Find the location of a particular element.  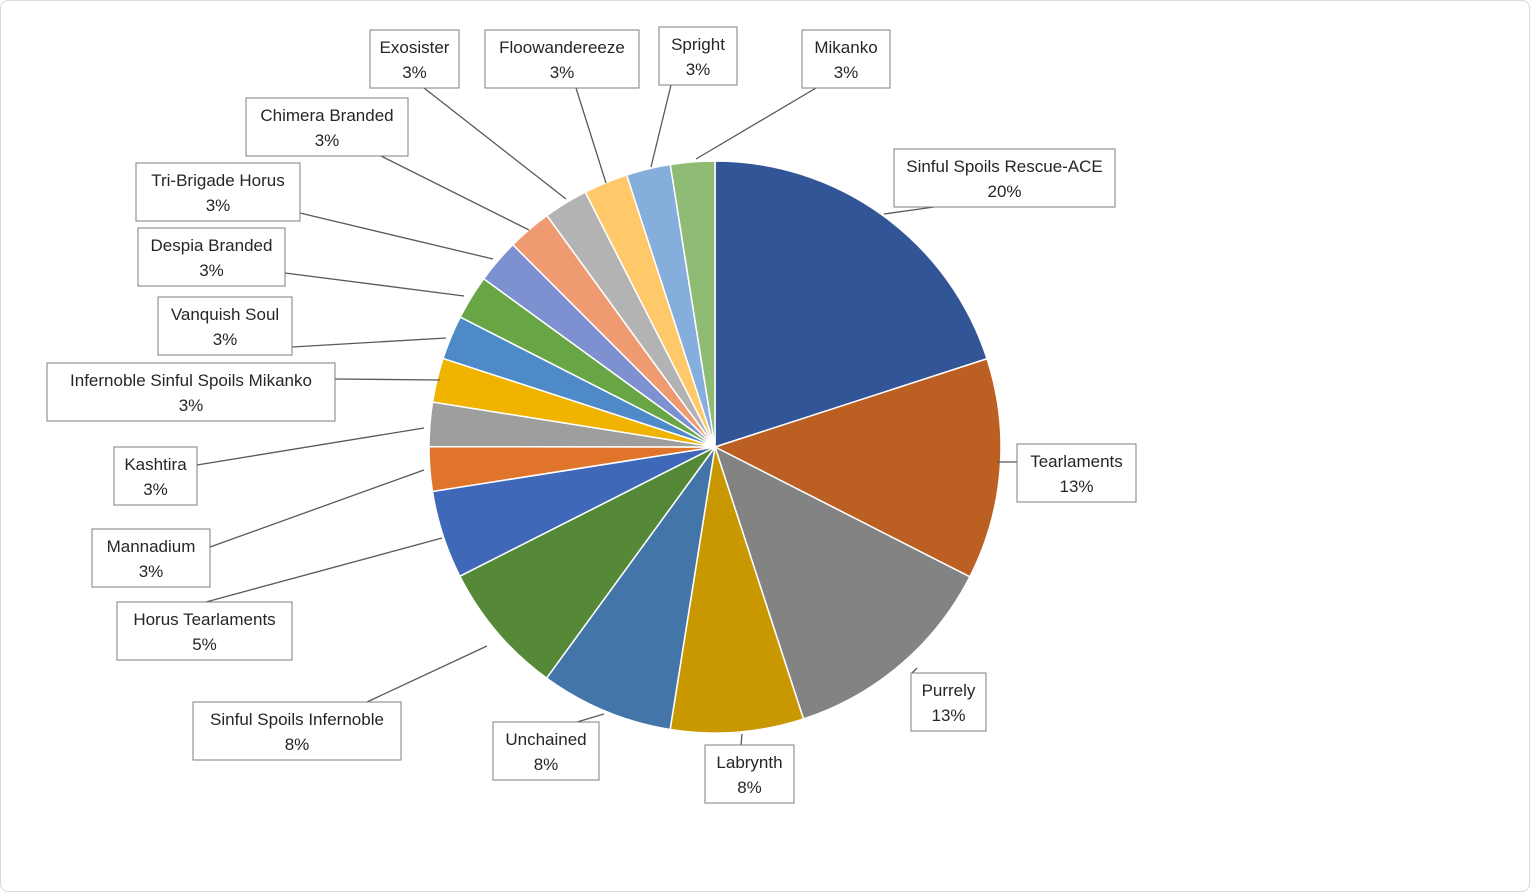

data-label: Kashtira 3% is located at coordinates (155, 476).